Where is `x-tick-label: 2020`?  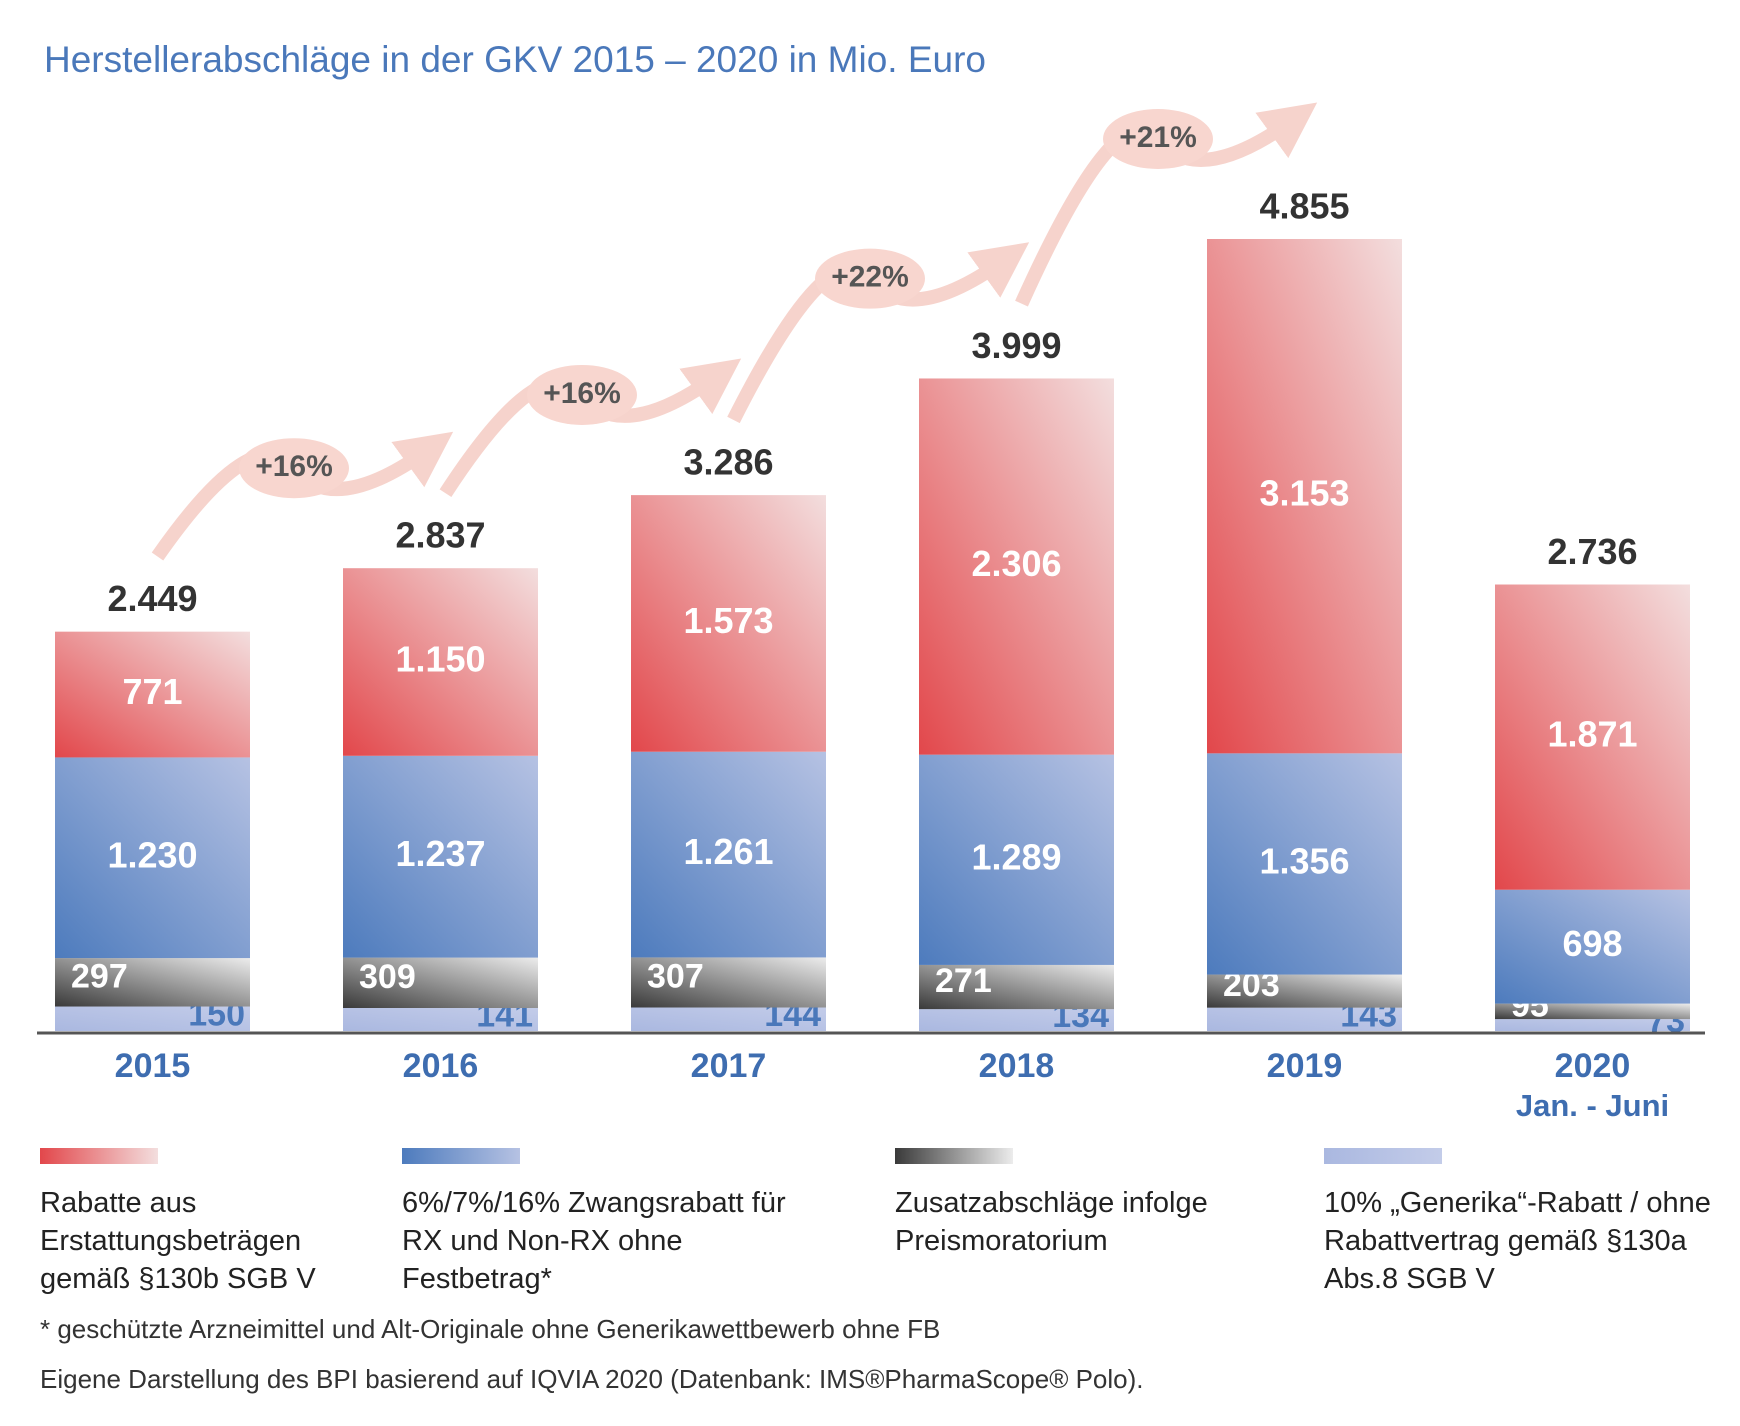 x-tick-label: 2020 is located at coordinates (1593, 1066).